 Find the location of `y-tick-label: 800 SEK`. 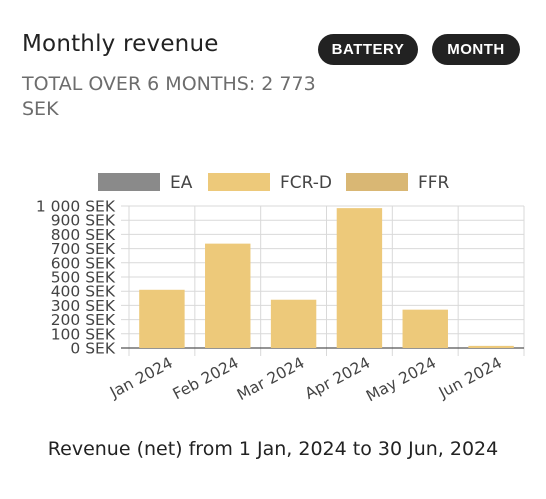

y-tick-label: 800 SEK is located at coordinates (83, 235).